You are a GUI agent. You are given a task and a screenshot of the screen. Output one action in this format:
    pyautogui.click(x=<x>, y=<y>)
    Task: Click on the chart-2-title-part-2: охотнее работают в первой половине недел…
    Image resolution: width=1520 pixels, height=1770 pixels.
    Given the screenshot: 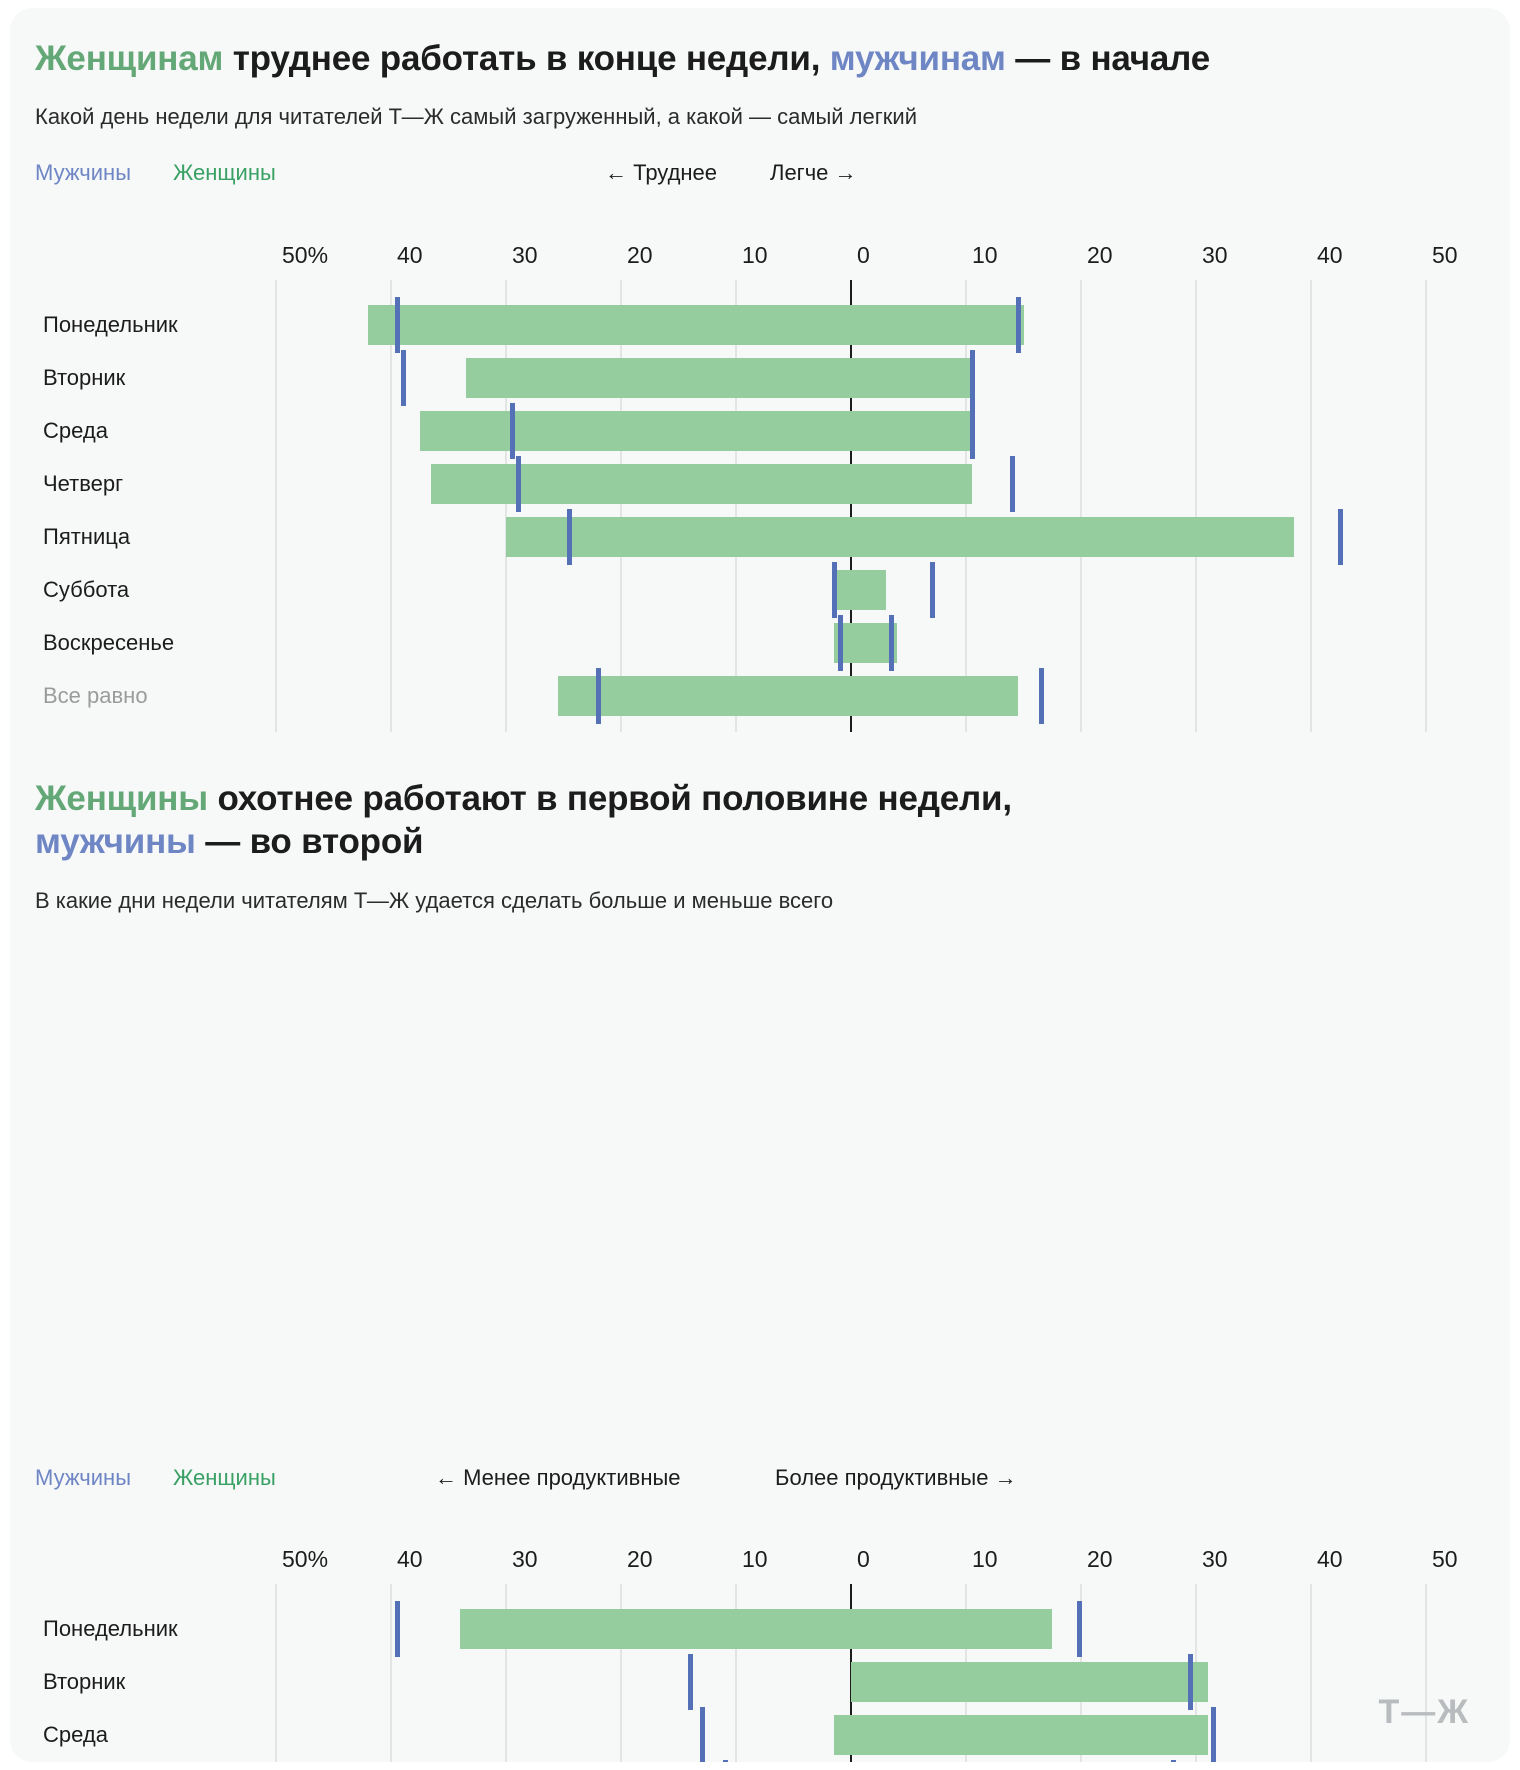 What is the action you would take?
    pyautogui.click(x=609, y=798)
    